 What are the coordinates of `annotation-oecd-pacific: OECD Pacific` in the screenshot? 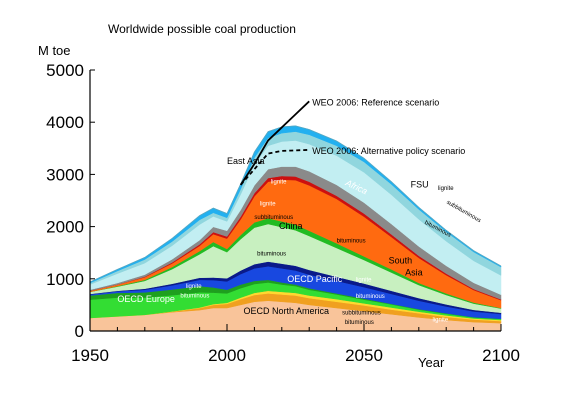 It's located at (315, 279).